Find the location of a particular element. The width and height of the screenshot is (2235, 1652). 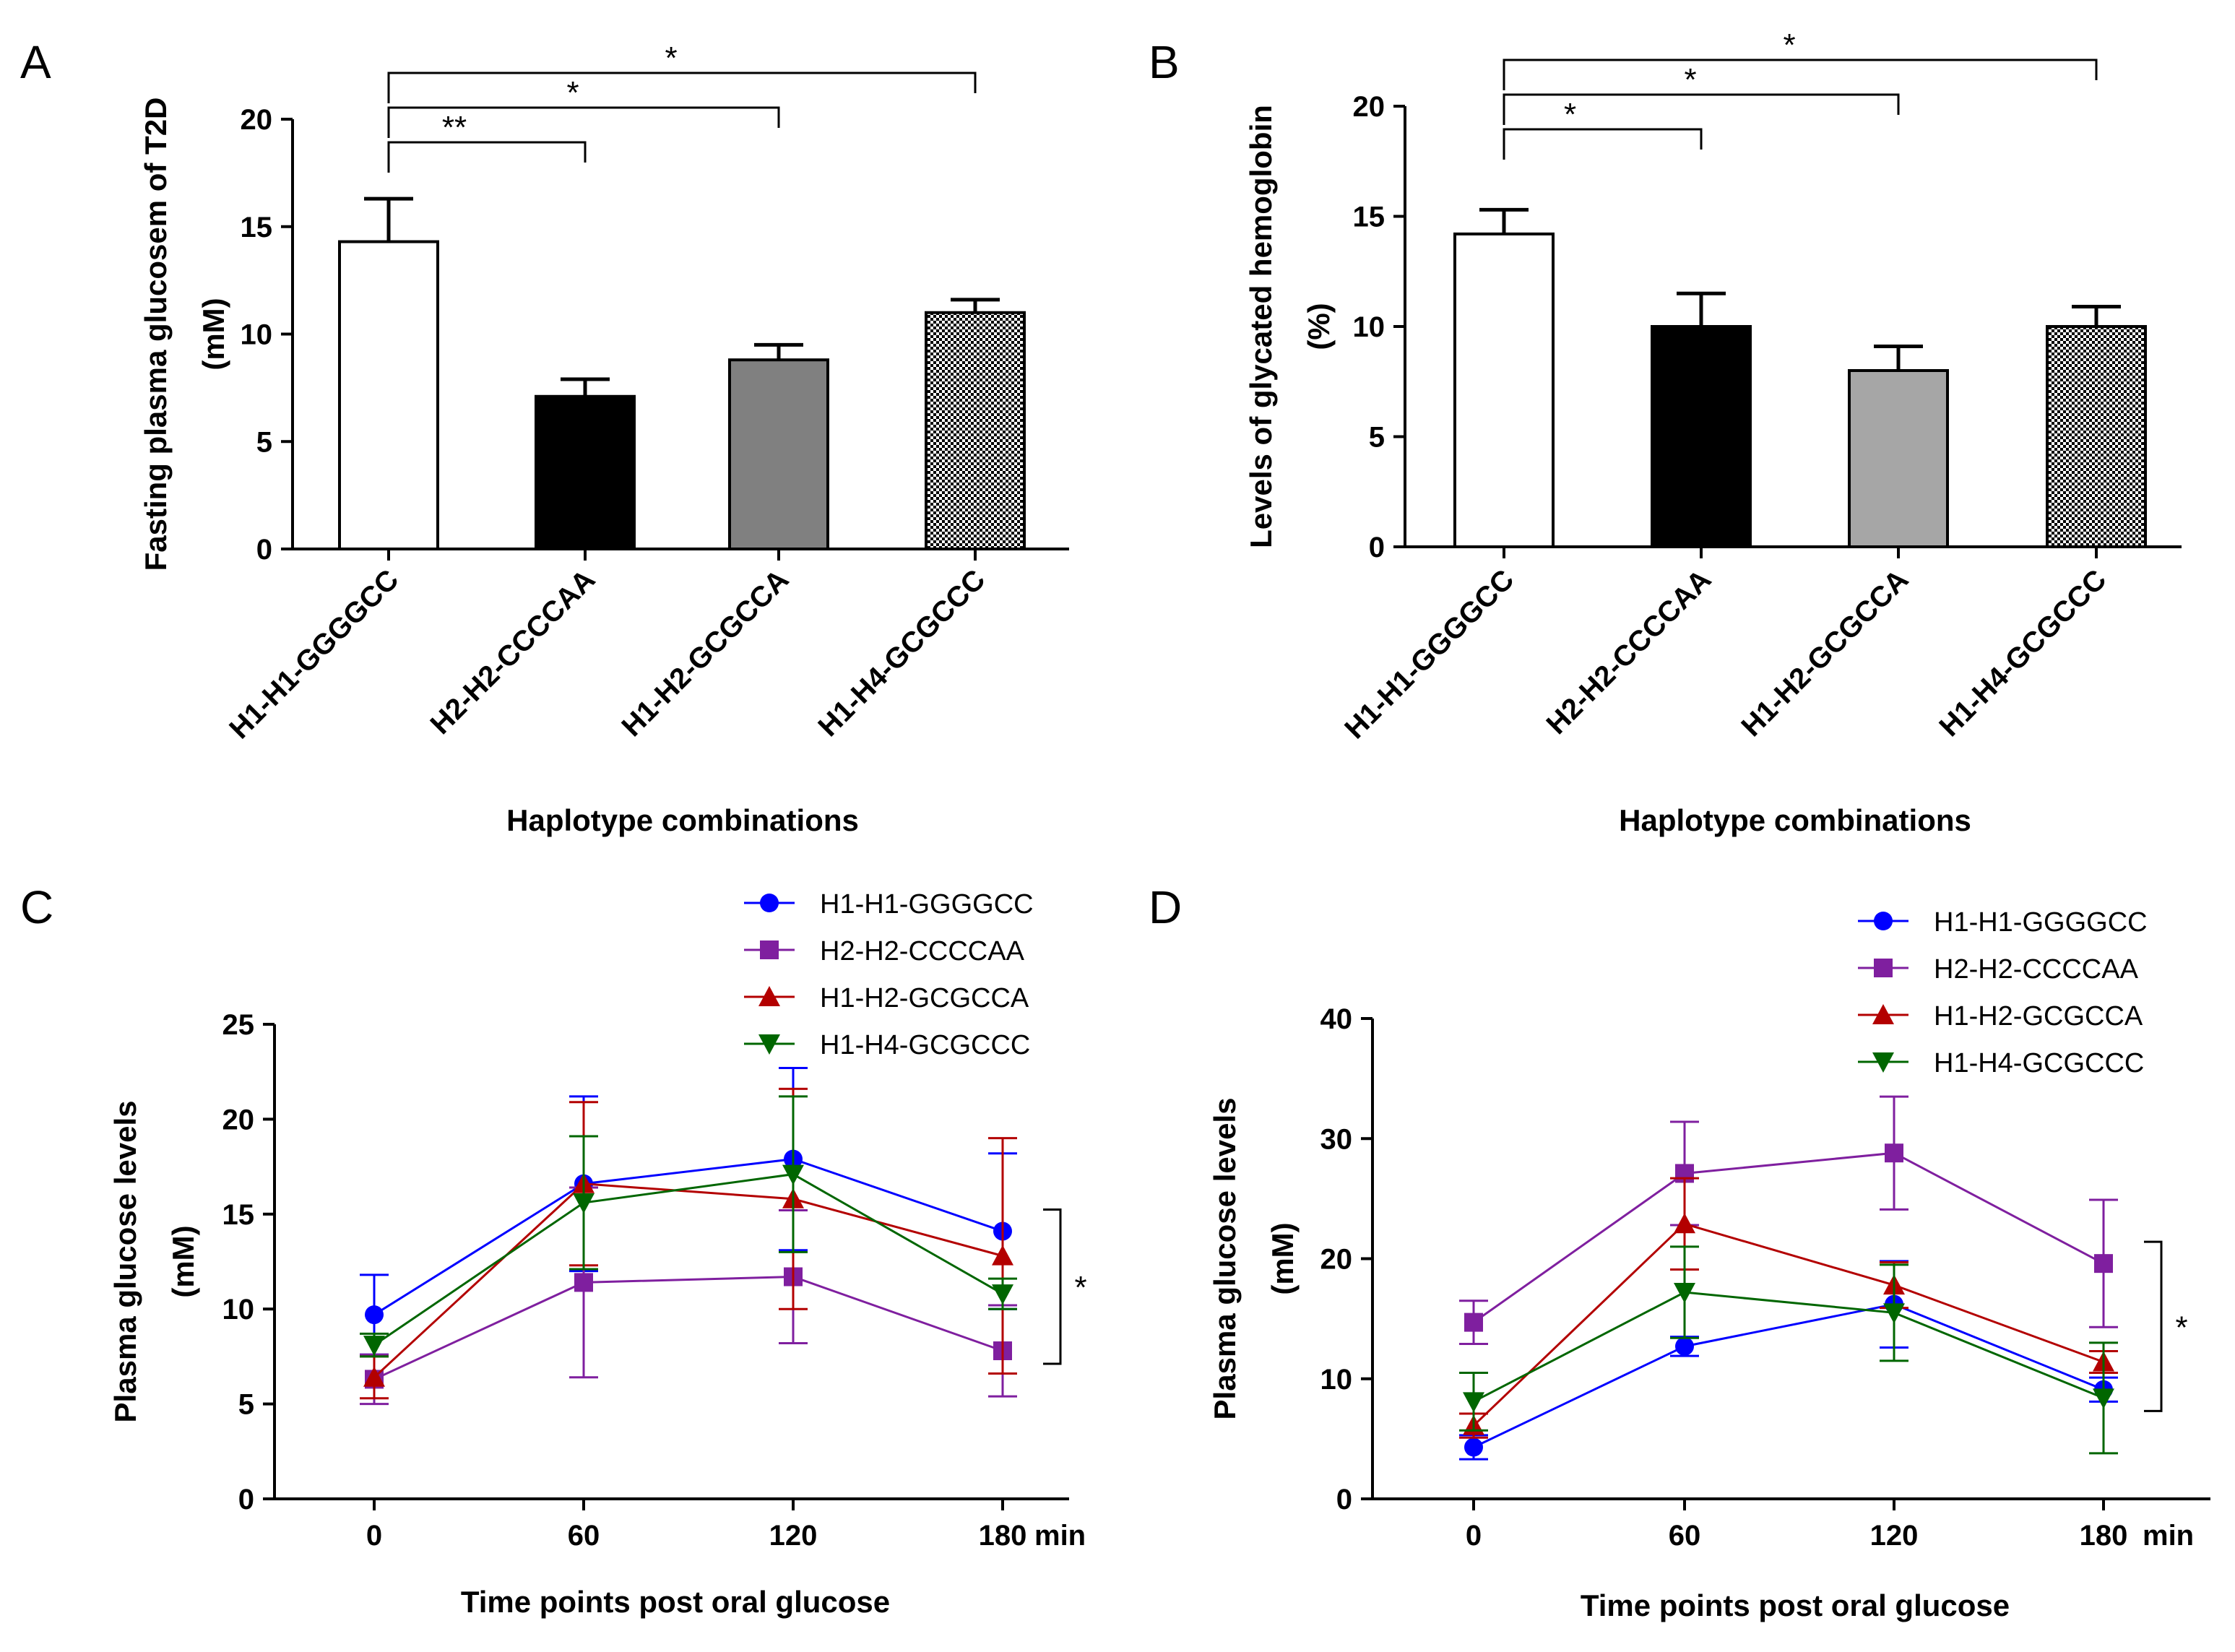

y-tick-label: 40 is located at coordinates (1336, 1019).